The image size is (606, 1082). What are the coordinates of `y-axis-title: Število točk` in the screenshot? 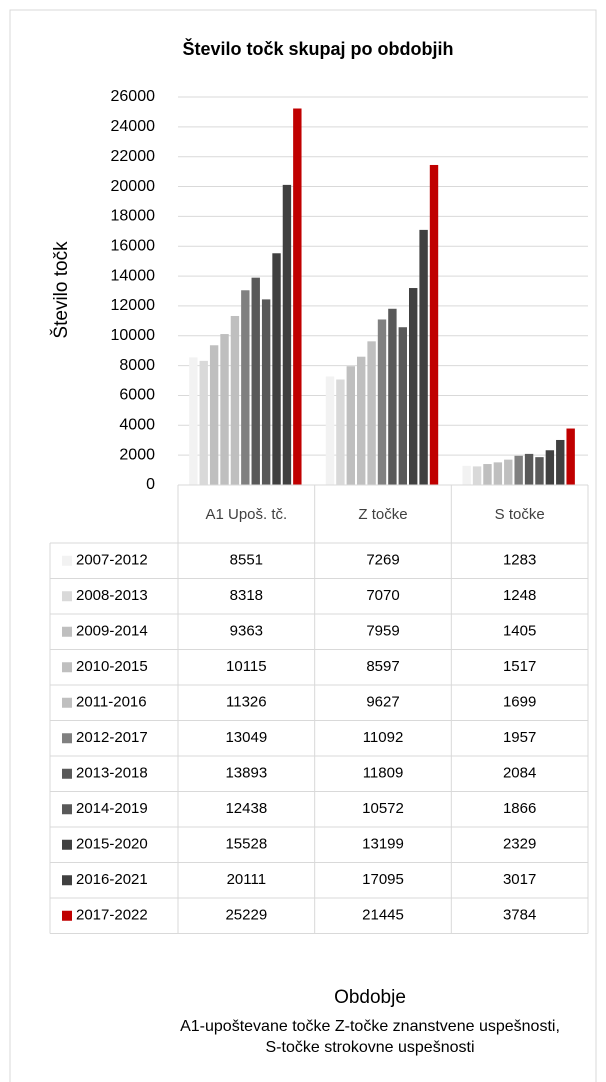 It's located at (61, 290).